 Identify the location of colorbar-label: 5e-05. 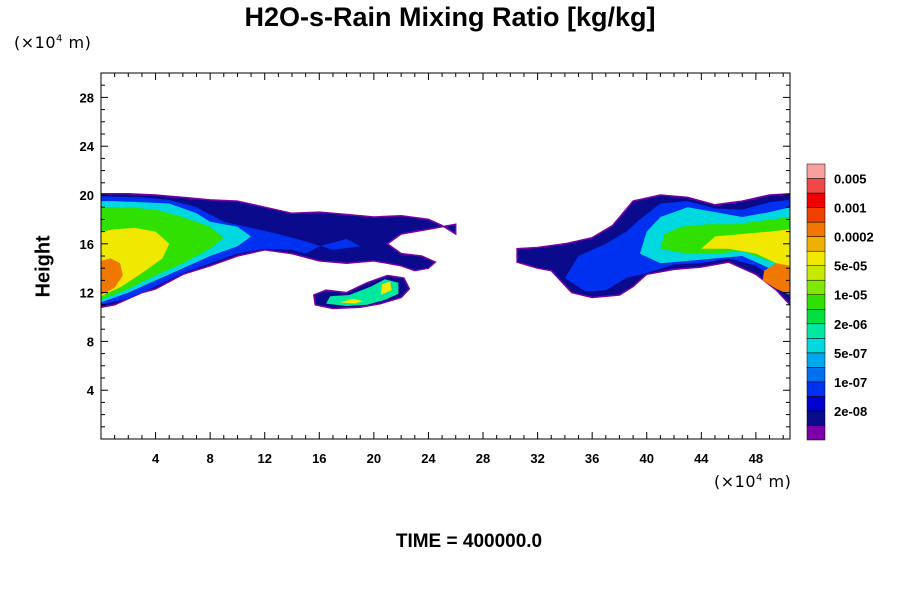
(850, 266).